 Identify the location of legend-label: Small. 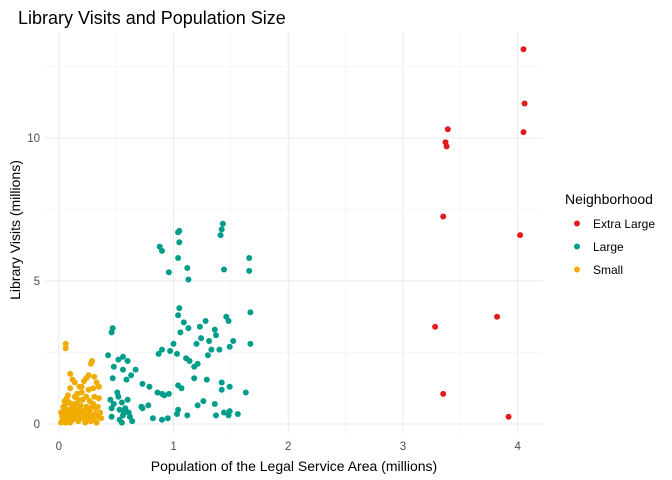
(608, 270).